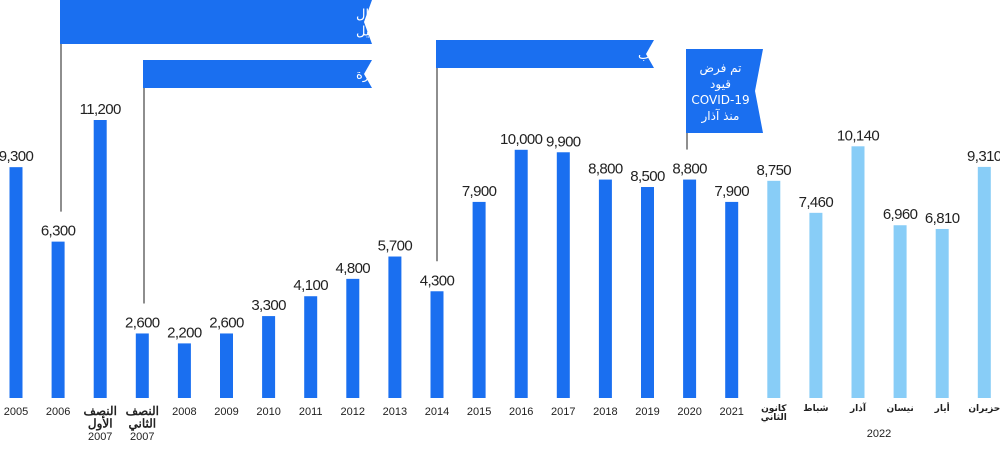 This screenshot has width=1000, height=472. I want to click on svg-text: COVID-19, so click(720, 100).